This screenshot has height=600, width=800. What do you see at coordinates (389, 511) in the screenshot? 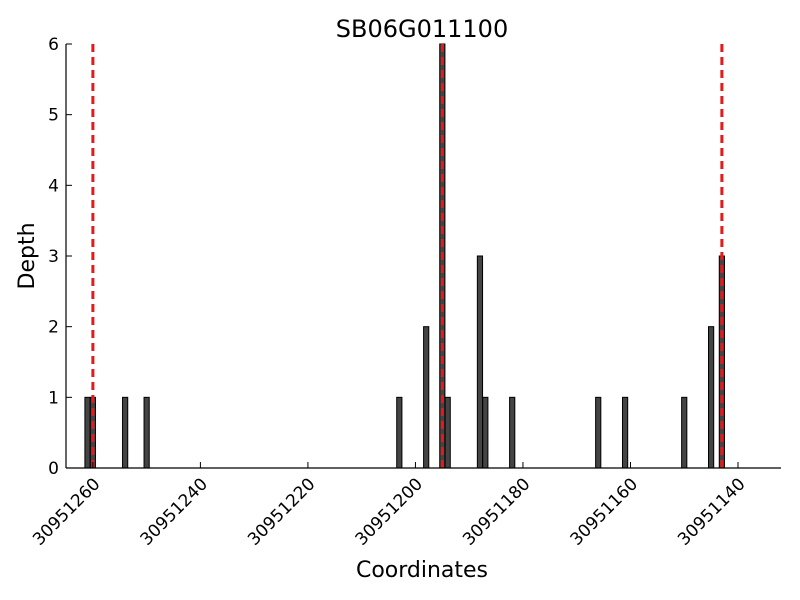
I see `x-tick-label-3: 30951200` at bounding box center [389, 511].